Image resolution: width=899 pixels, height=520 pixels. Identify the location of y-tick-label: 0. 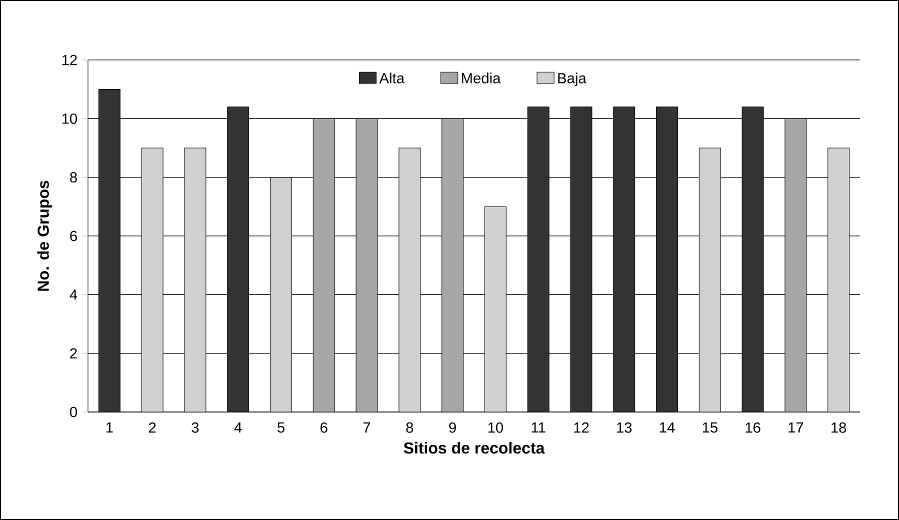
(73, 412).